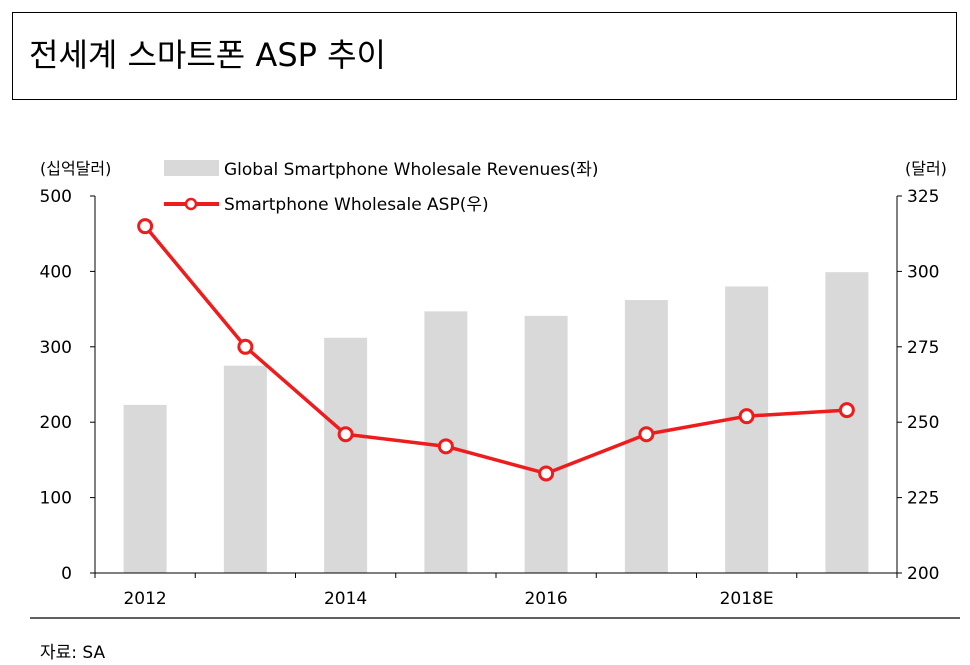 This screenshot has width=970, height=665. I want to click on bar-2016, so click(546, 444).